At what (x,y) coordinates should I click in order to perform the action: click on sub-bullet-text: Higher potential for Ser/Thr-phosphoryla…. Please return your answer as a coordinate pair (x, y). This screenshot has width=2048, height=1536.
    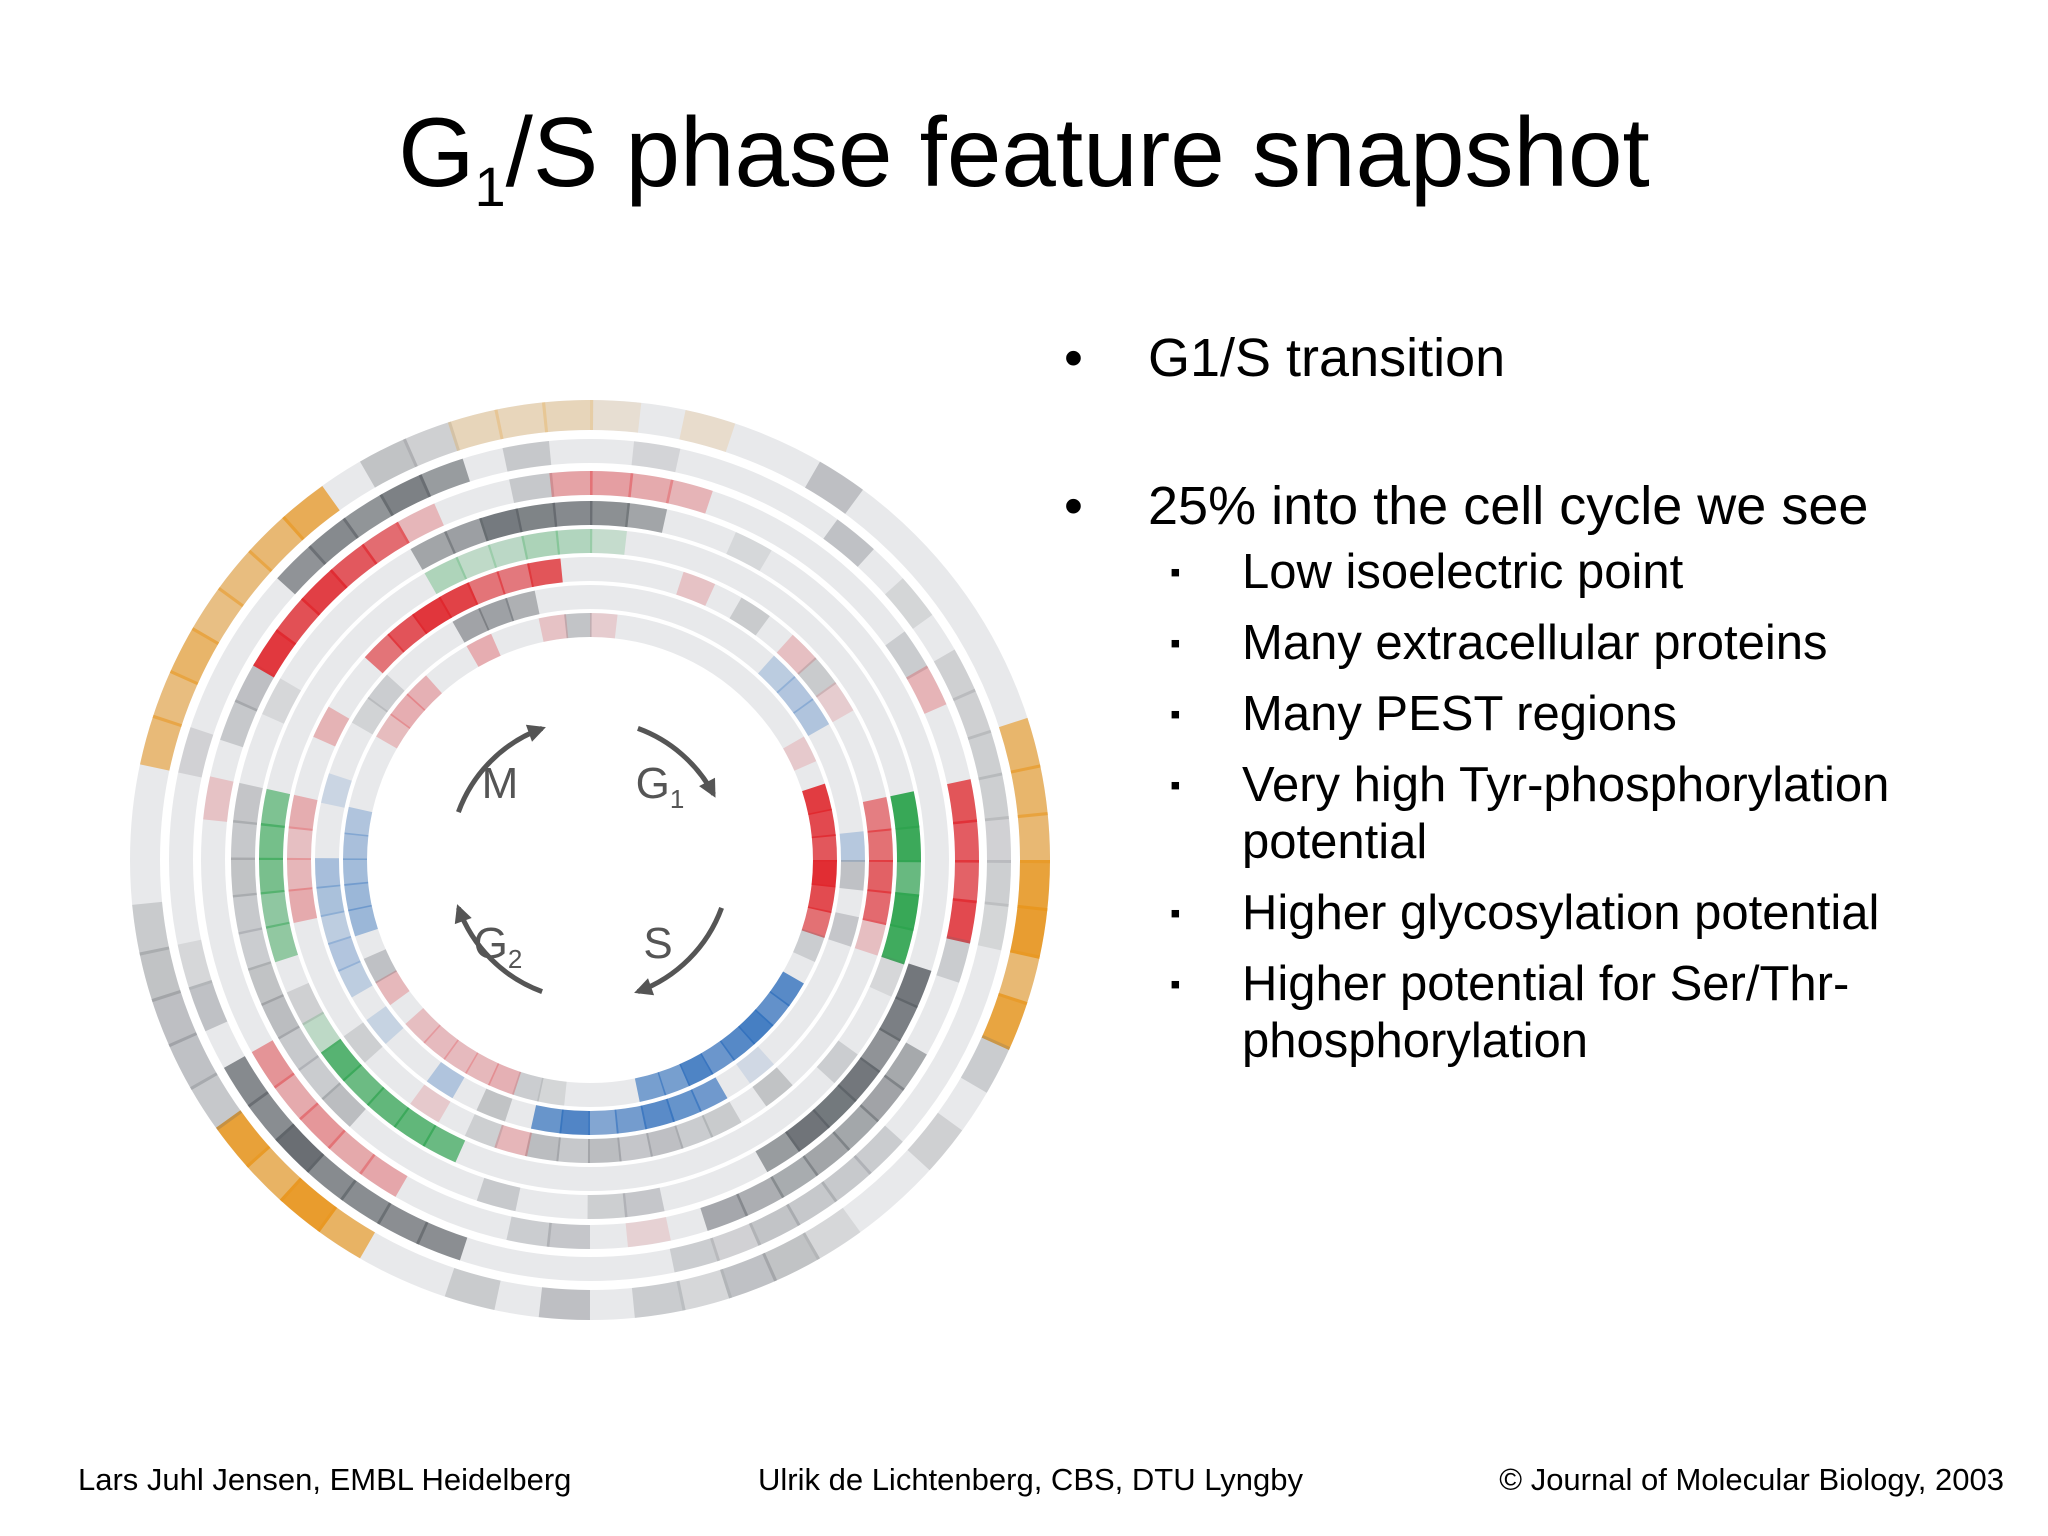
    Looking at the image, I should click on (1546, 1012).